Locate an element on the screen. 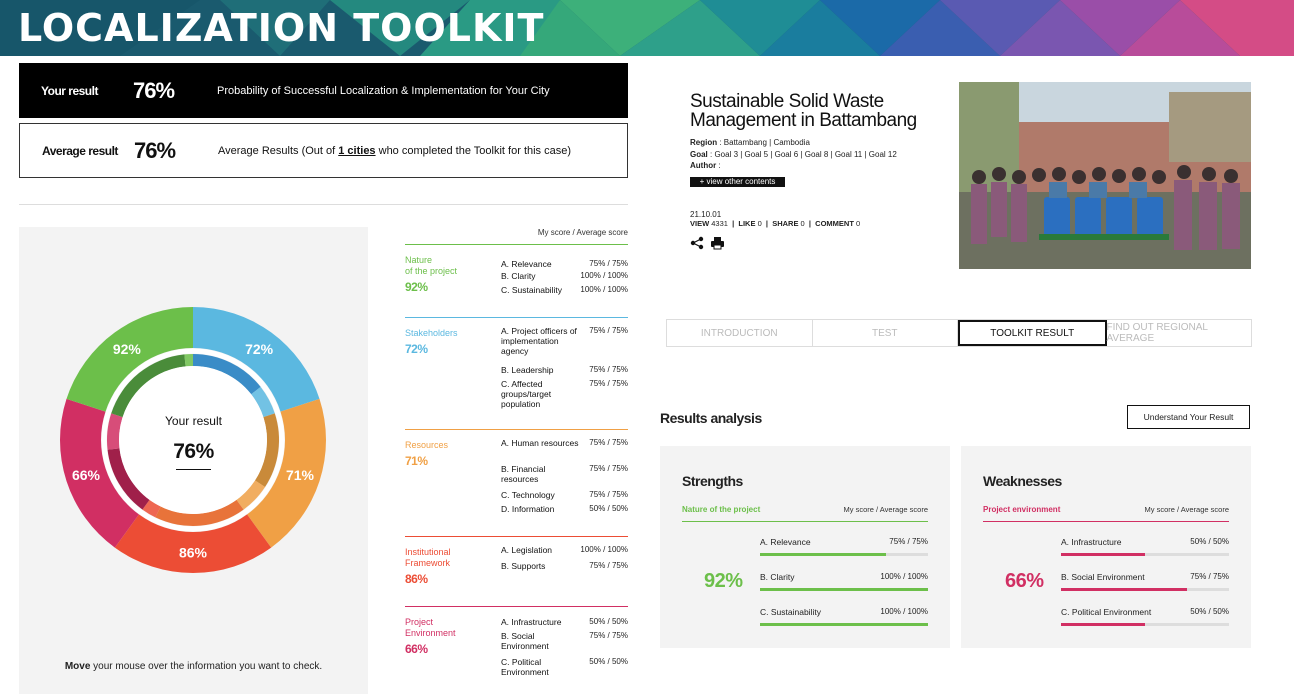  case-date: 21.10.01 is located at coordinates (706, 214).